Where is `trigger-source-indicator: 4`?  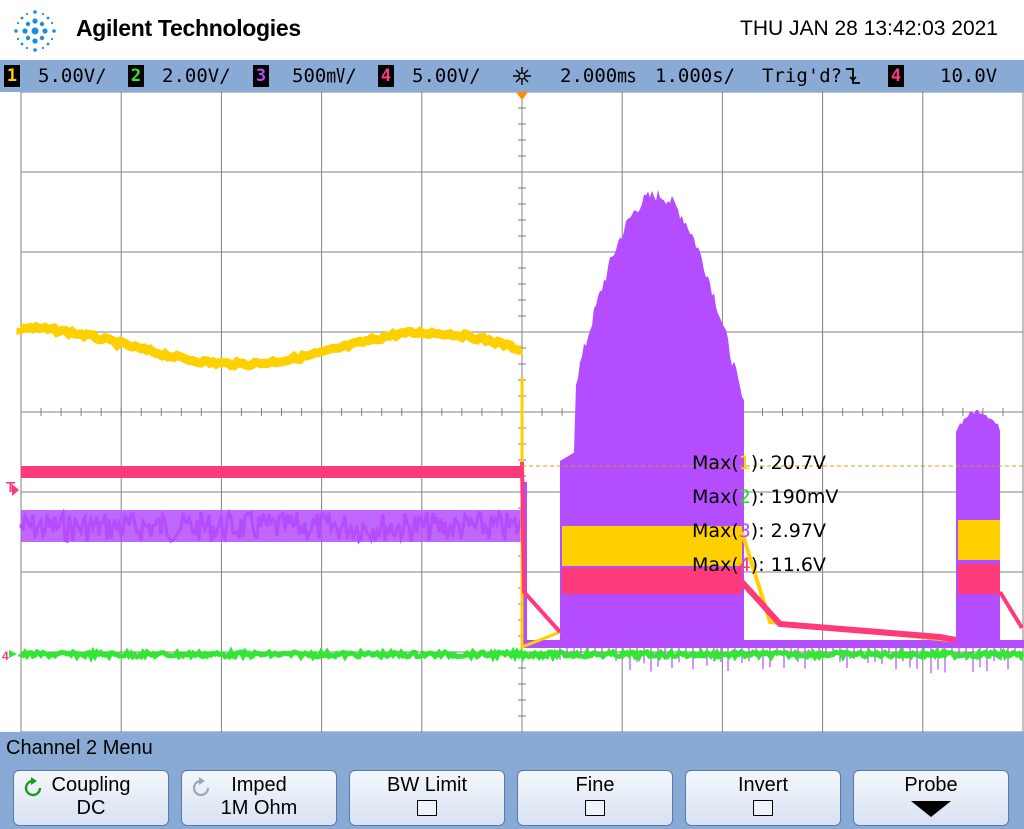 trigger-source-indicator: 4 is located at coordinates (896, 76).